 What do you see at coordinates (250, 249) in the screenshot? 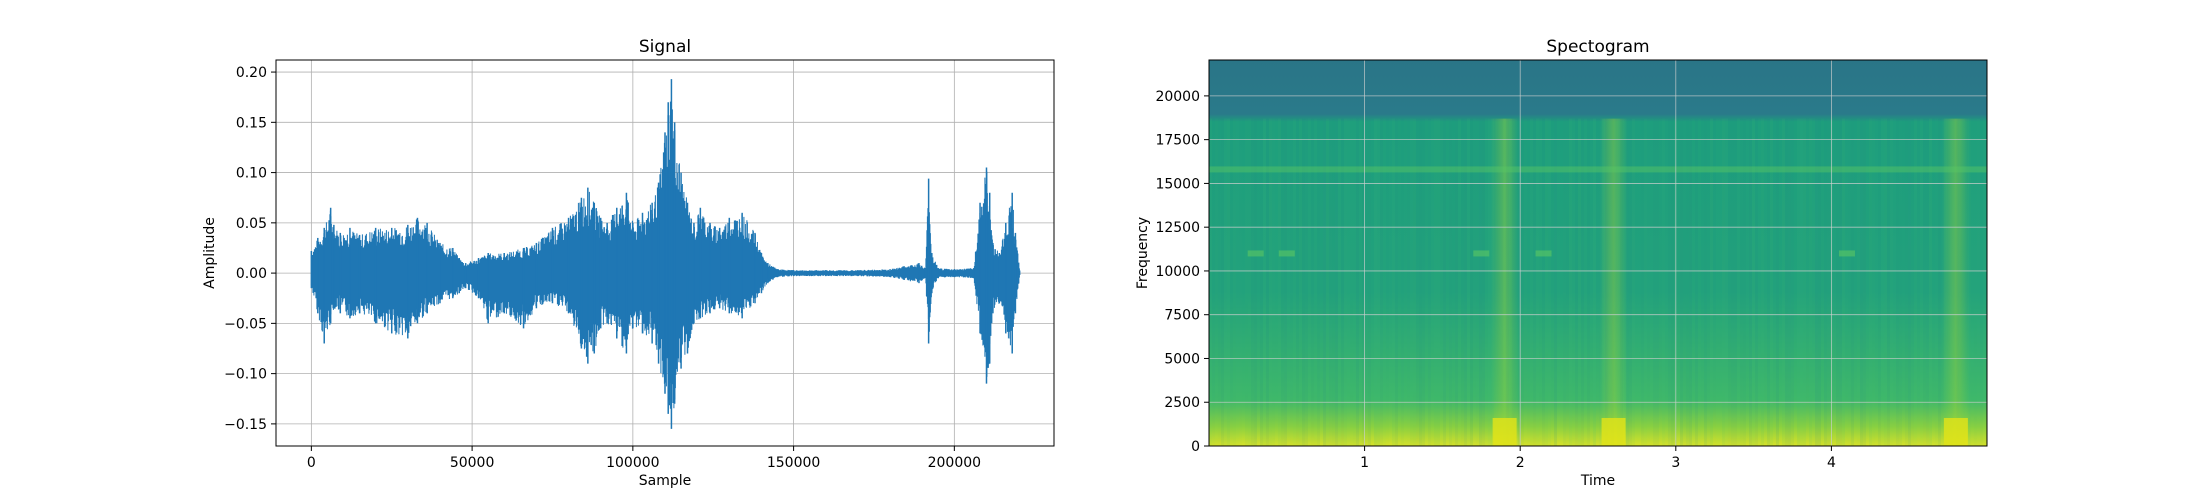
I see `signal-y-ticks: −0.15 −0.10 −0.05 0.00 0.05 0.10 0.15 0.20` at bounding box center [250, 249].